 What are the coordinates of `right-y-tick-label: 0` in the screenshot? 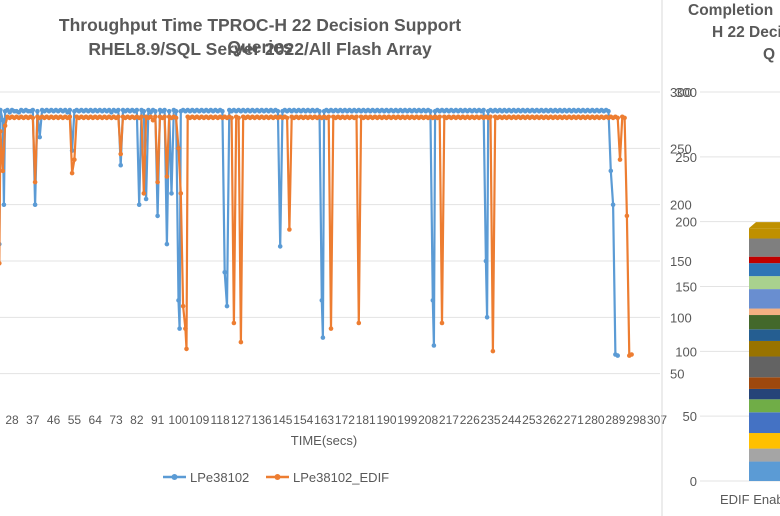 It's located at (693, 481).